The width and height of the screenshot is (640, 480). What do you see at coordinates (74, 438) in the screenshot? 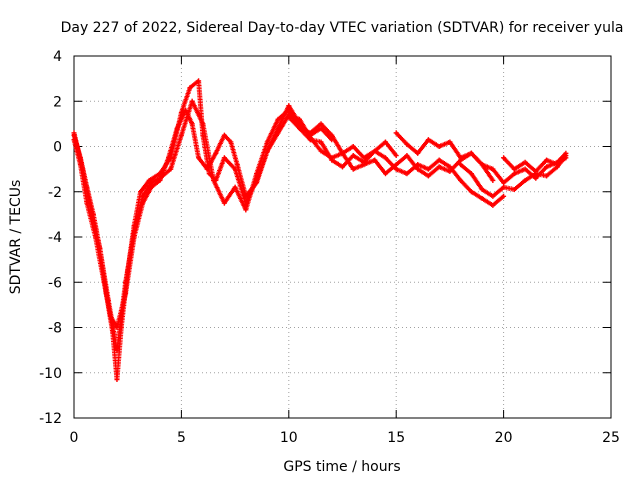
I see `x-tick-label: 0` at bounding box center [74, 438].